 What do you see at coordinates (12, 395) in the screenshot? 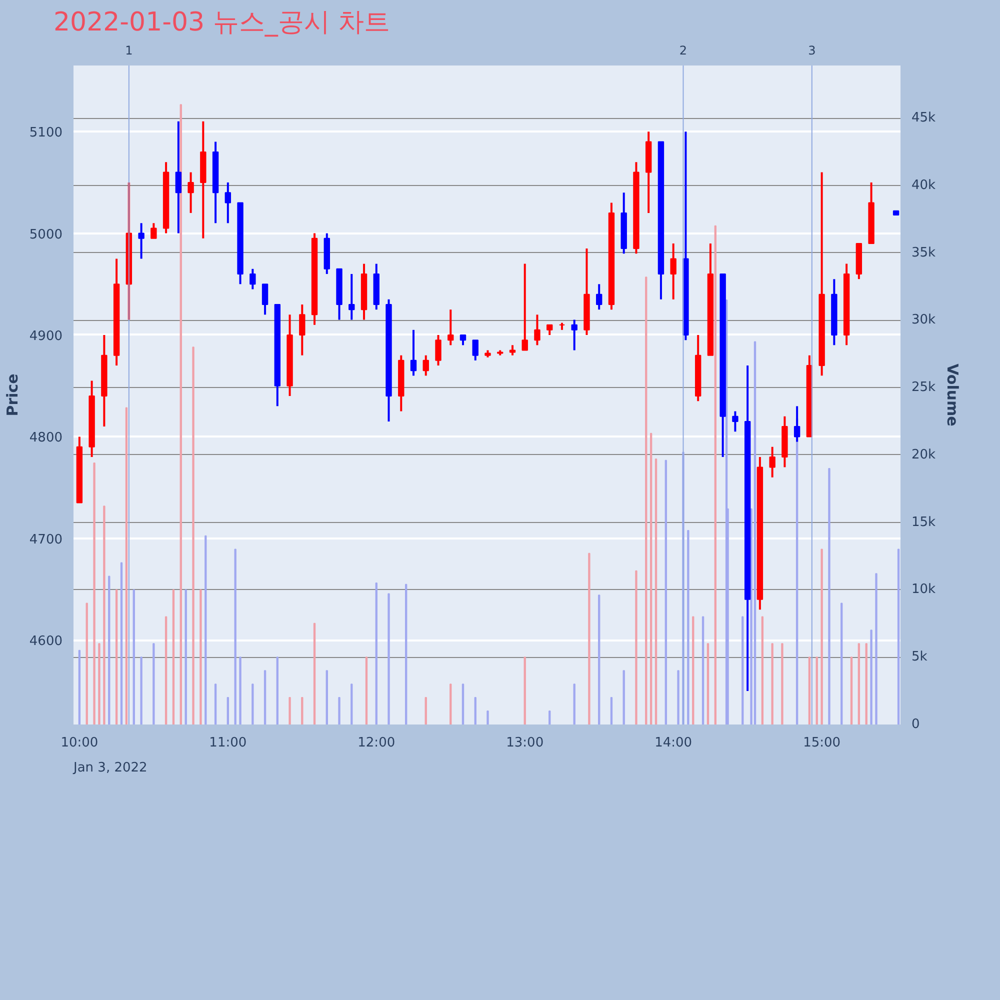
I see `y-axis-title: Price` at bounding box center [12, 395].